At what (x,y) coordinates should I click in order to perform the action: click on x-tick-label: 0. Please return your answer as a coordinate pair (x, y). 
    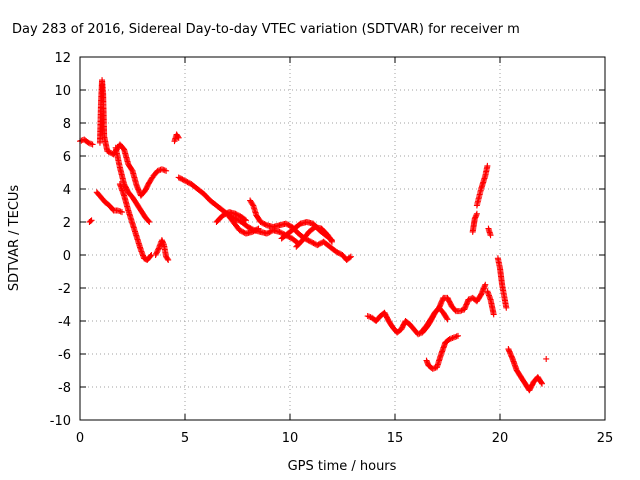
    Looking at the image, I should click on (80, 438).